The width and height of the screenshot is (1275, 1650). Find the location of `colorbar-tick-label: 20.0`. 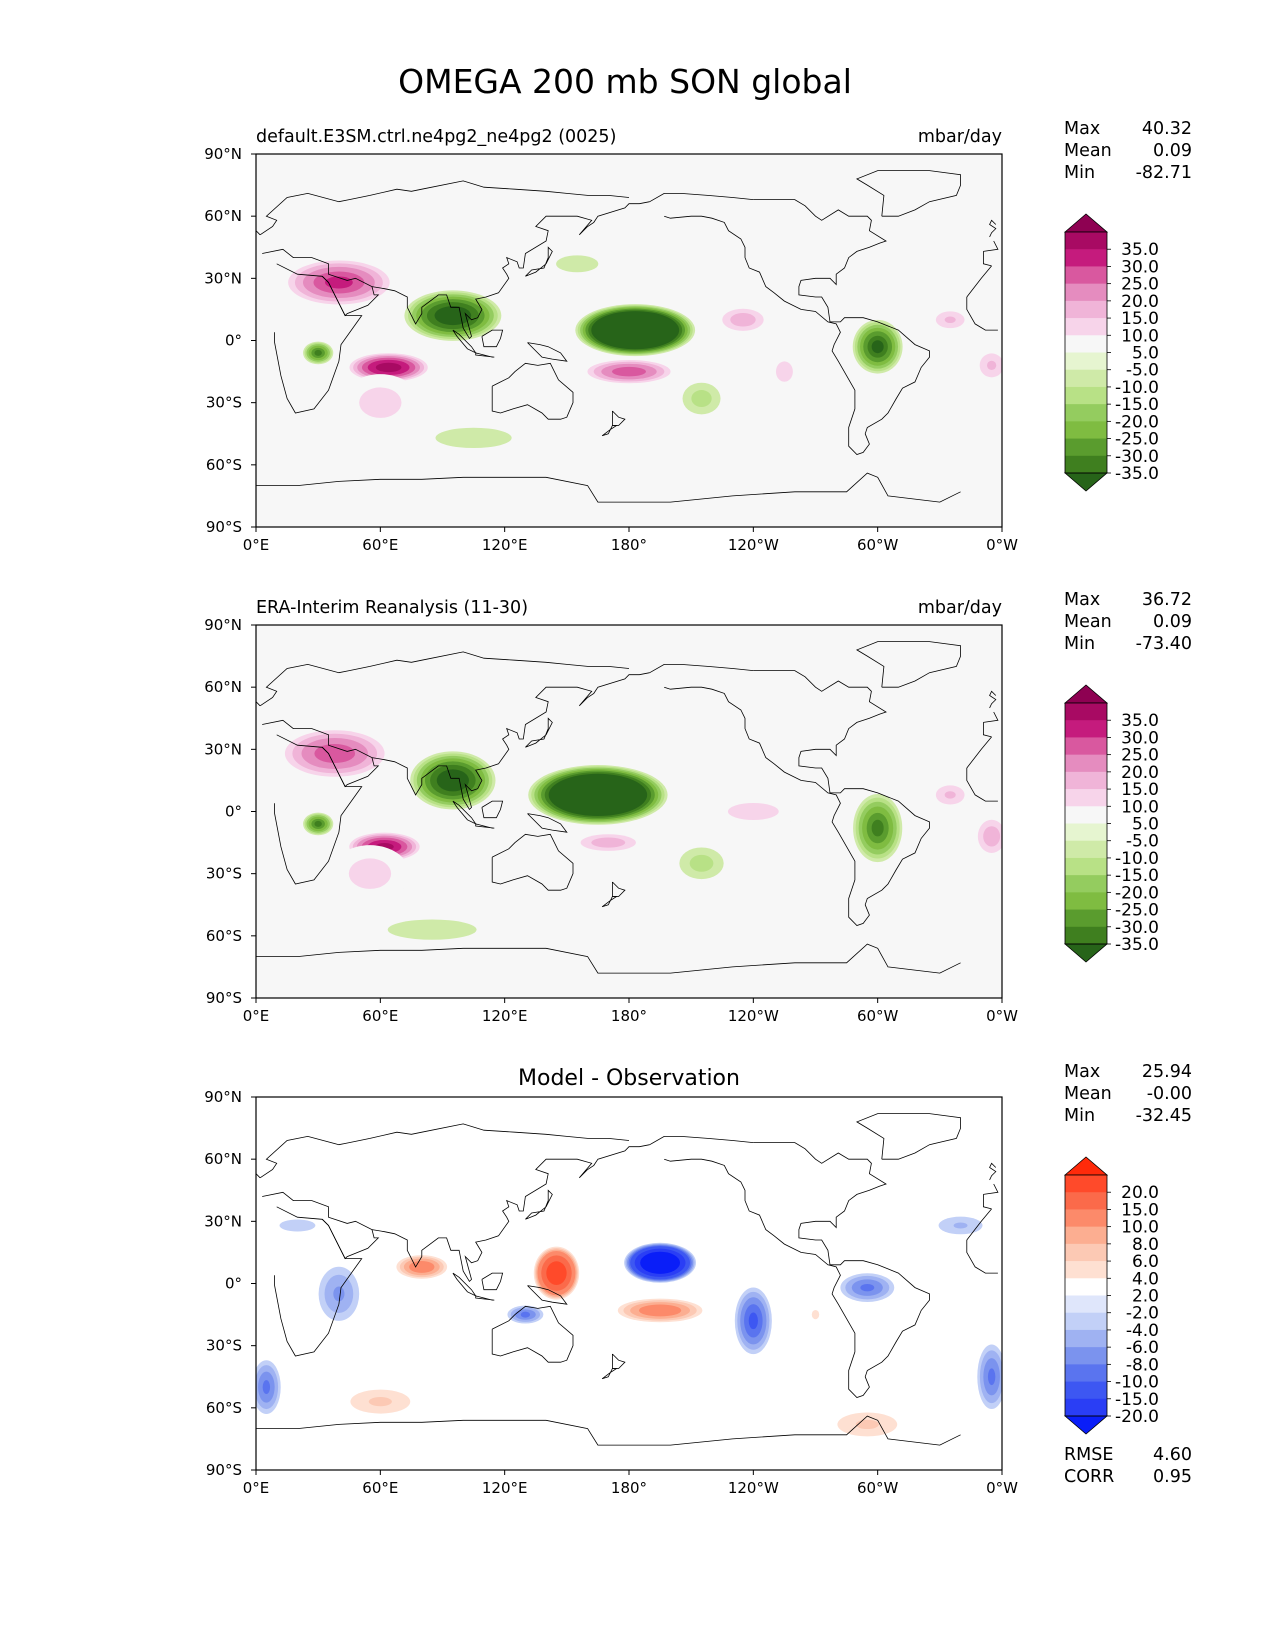

colorbar-tick-label: 20.0 is located at coordinates (1140, 302).